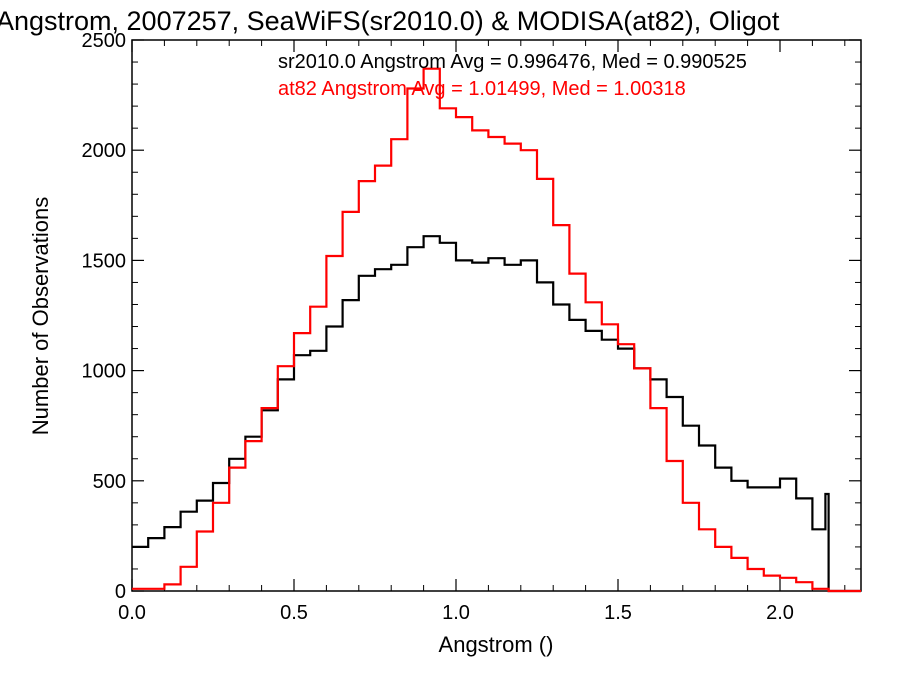 The image size is (900, 675). I want to click on y-tick-label: 0, so click(120, 592).